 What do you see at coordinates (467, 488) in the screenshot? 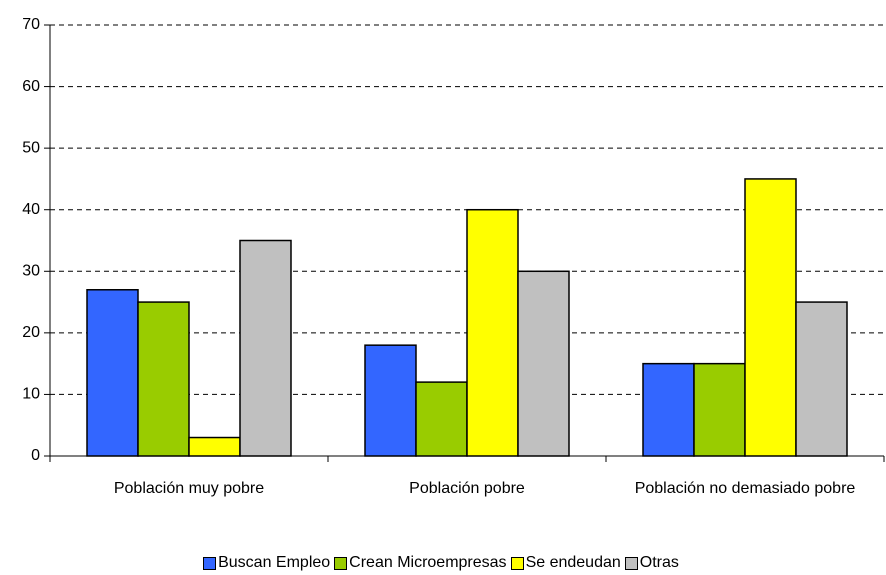
I see `x-tick-label: Población pobre` at bounding box center [467, 488].